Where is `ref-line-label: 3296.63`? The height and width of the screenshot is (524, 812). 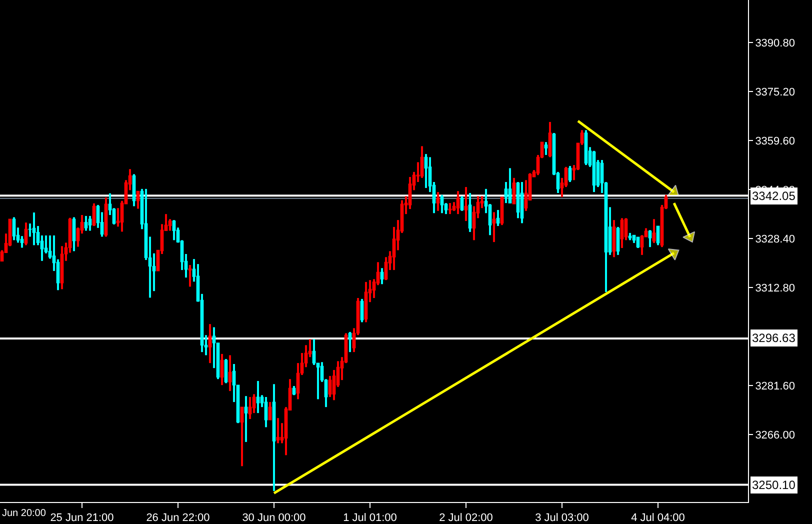 ref-line-label: 3296.63 is located at coordinates (774, 338).